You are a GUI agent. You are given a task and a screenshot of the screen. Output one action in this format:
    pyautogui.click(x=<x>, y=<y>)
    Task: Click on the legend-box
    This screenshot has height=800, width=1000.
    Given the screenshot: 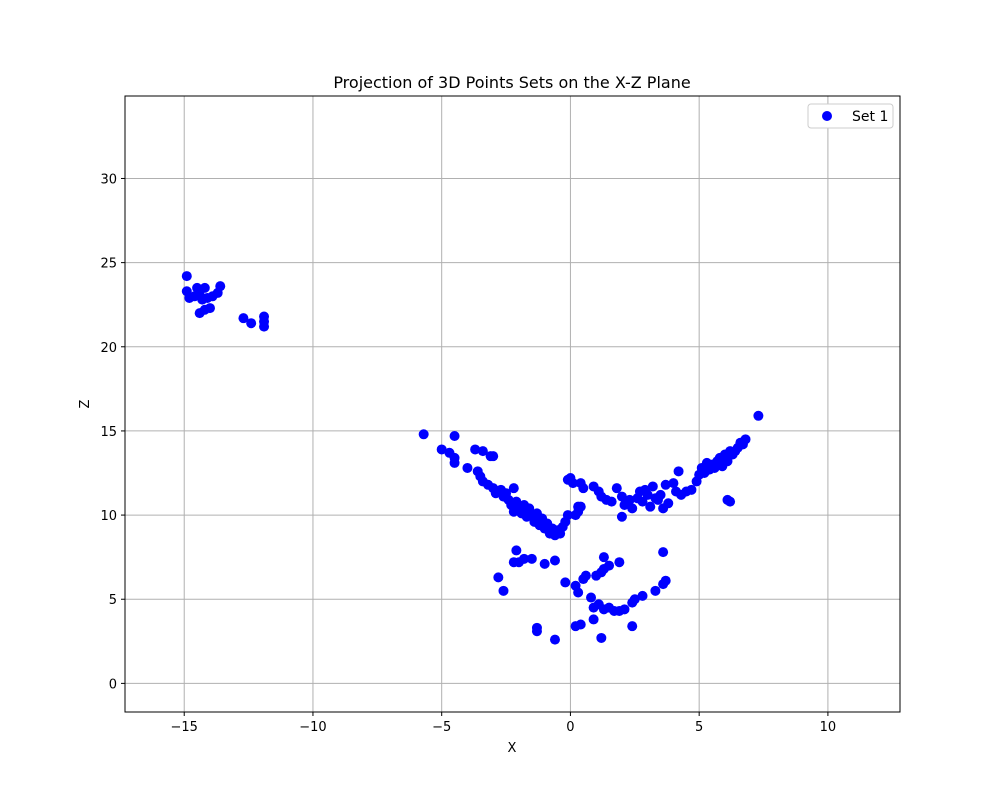 What is the action you would take?
    pyautogui.click(x=850, y=116)
    